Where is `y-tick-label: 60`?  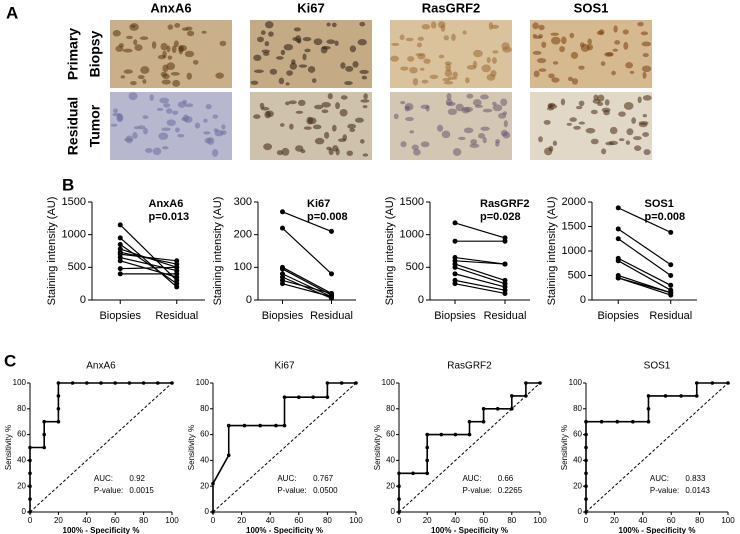 y-tick-label: 60 is located at coordinates (577, 434).